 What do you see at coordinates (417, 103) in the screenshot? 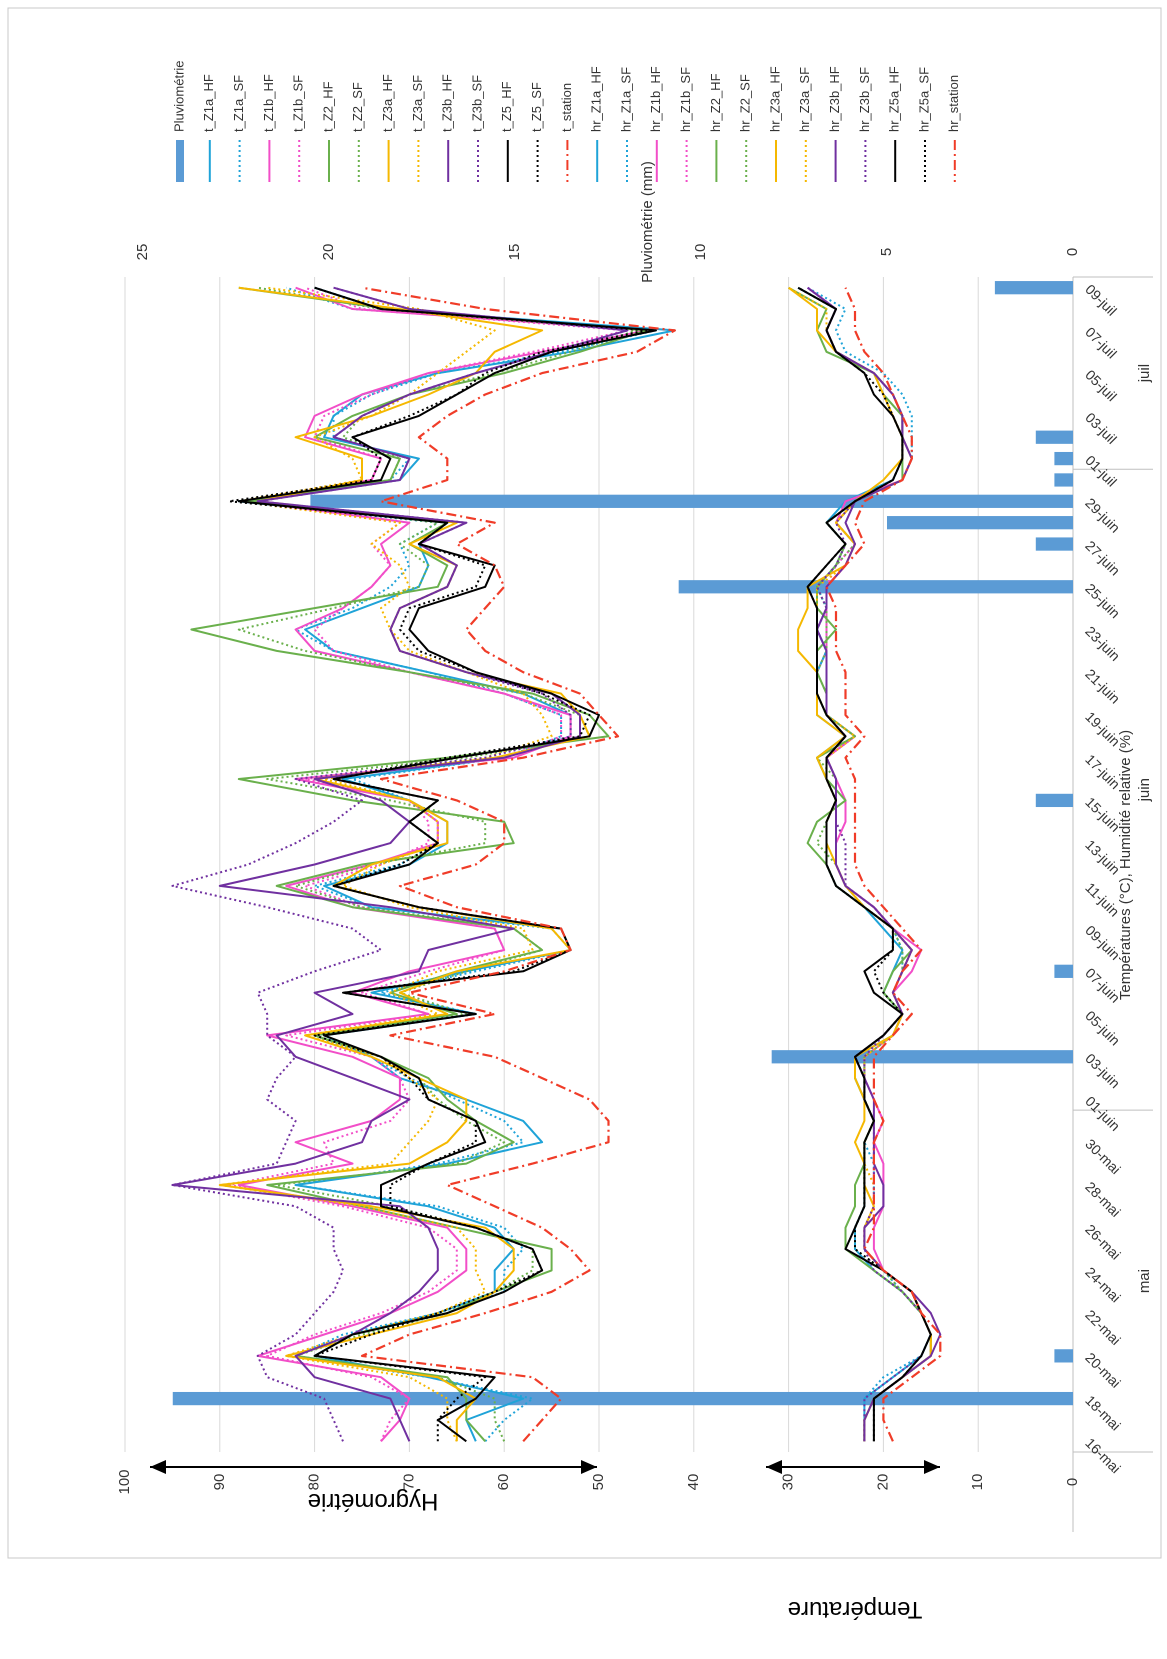
I see `legend-label-t_Z3a_SF: t_Z3a_SF` at bounding box center [417, 103].